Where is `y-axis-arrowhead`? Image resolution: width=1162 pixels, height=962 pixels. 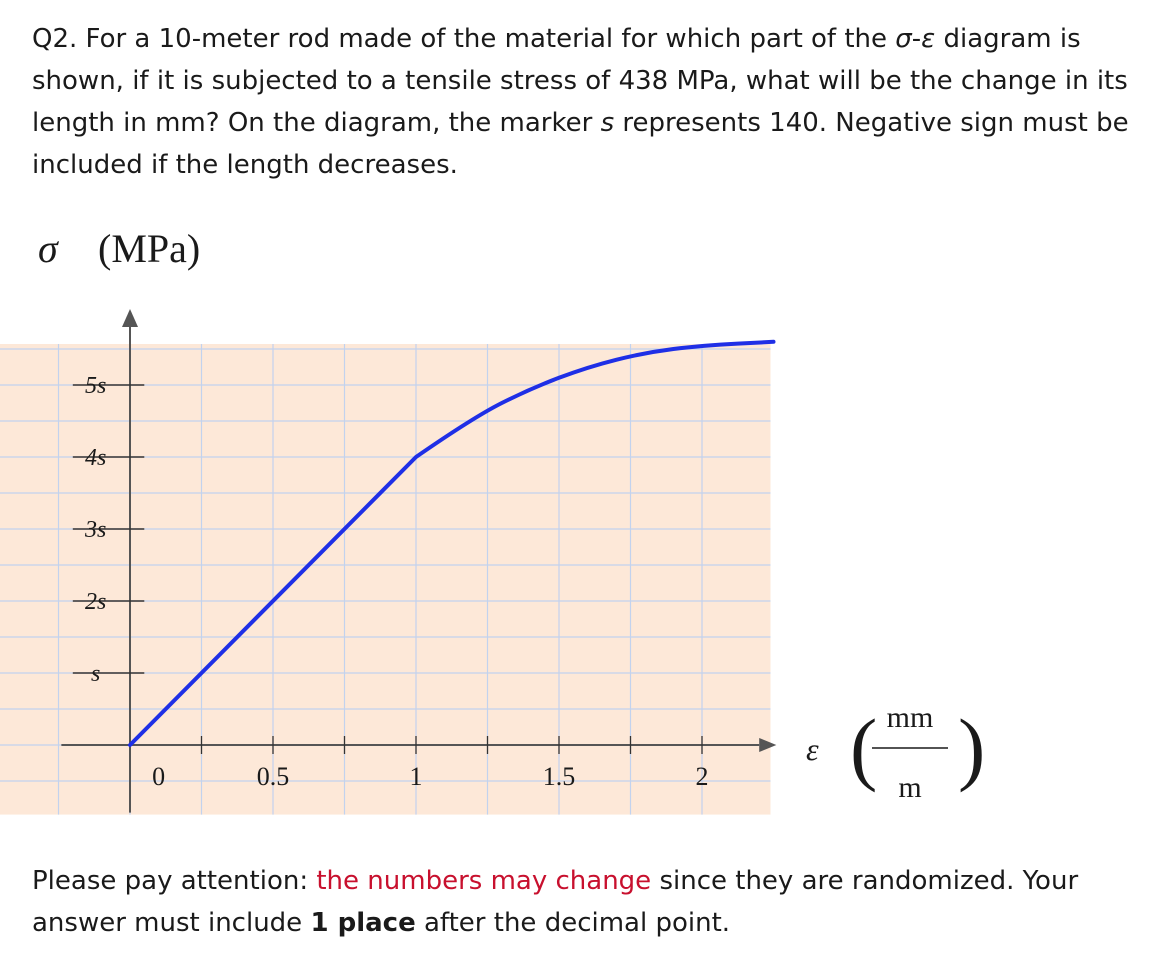
y-axis-arrowhead is located at coordinates (130, 318).